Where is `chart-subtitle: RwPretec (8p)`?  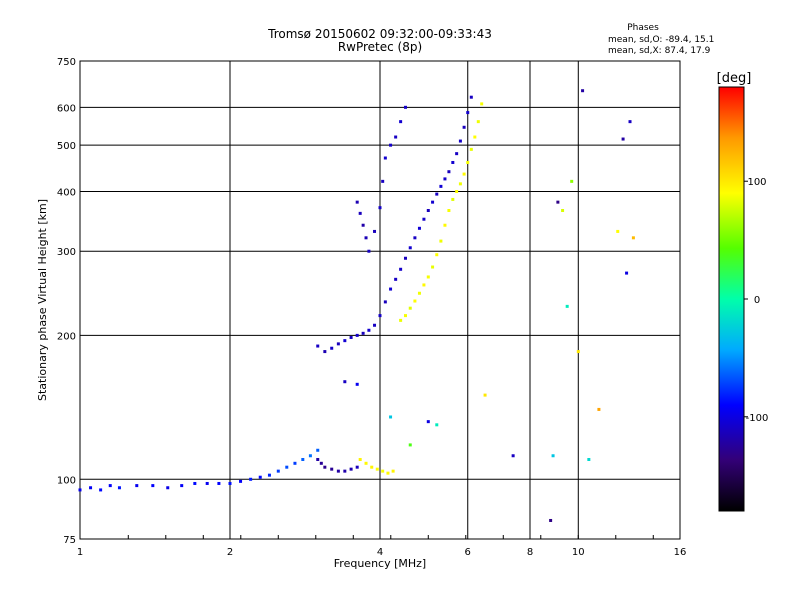
chart-subtitle: RwPretec (8p) is located at coordinates (380, 47).